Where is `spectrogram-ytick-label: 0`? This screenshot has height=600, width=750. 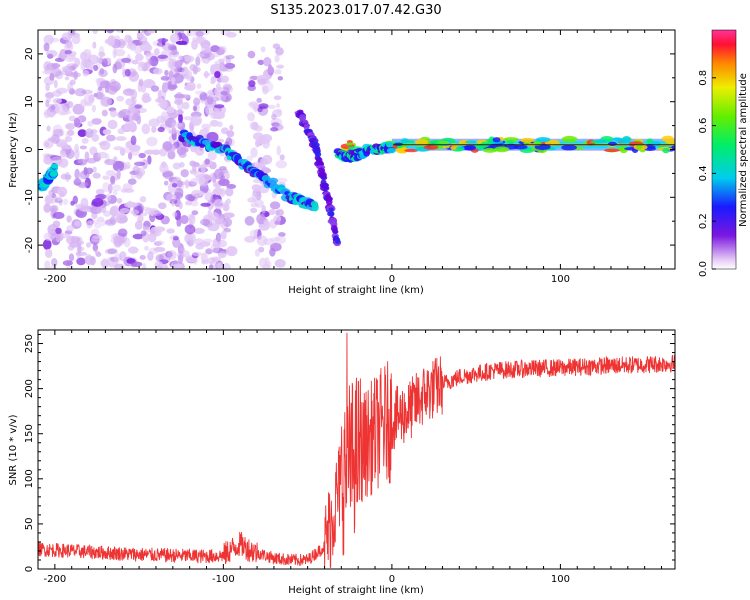 spectrogram-ytick-label: 0 is located at coordinates (29, 149).